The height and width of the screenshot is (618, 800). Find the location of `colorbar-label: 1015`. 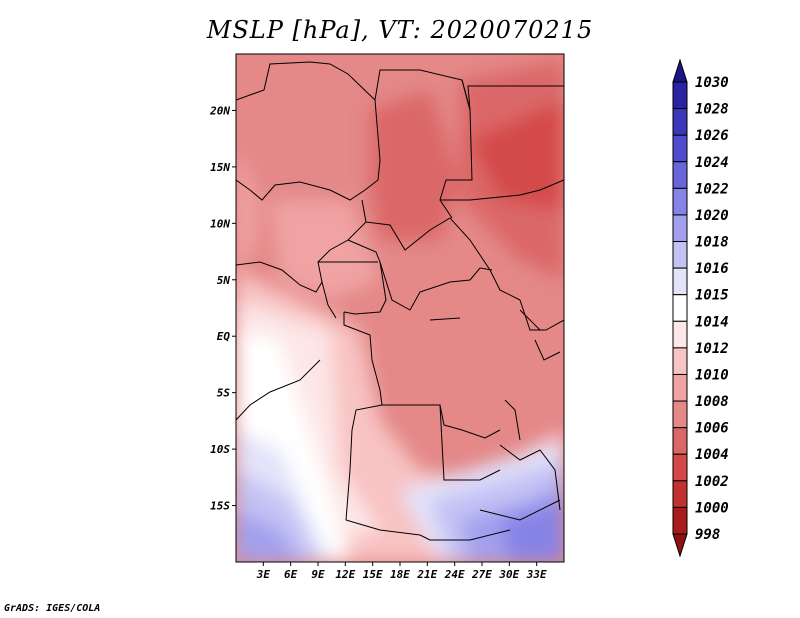

colorbar-label: 1015 is located at coordinates (712, 296).